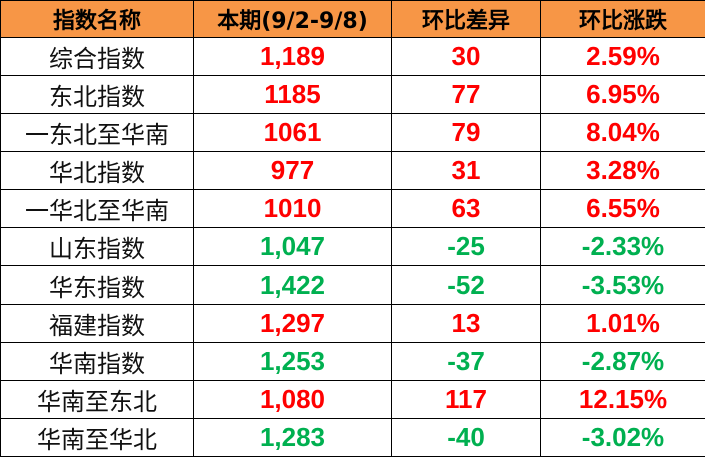 The height and width of the screenshot is (457, 705). Describe the element at coordinates (466, 133) in the screenshot. I see `cell-diff: 79` at that location.